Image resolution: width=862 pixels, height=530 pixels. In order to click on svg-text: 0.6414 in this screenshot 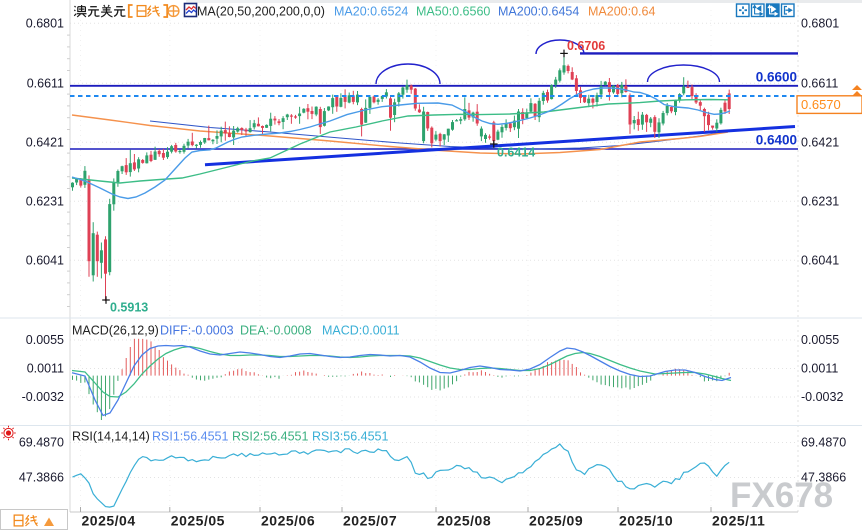, I will do `click(516, 153)`.